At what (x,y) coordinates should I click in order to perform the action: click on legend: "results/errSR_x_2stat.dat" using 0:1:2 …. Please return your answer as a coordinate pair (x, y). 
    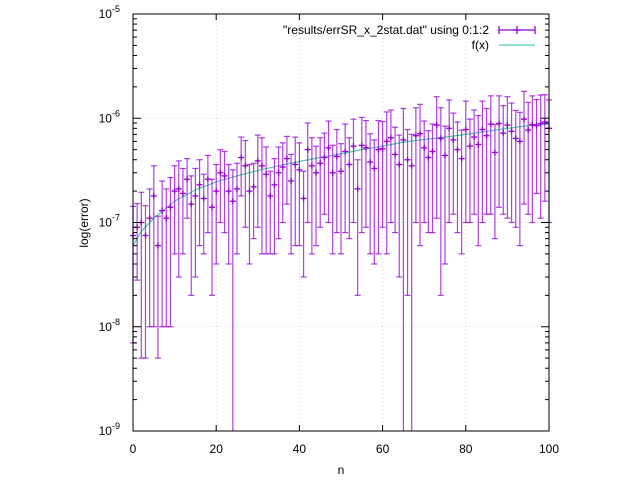
    Looking at the image, I should click on (409, 37).